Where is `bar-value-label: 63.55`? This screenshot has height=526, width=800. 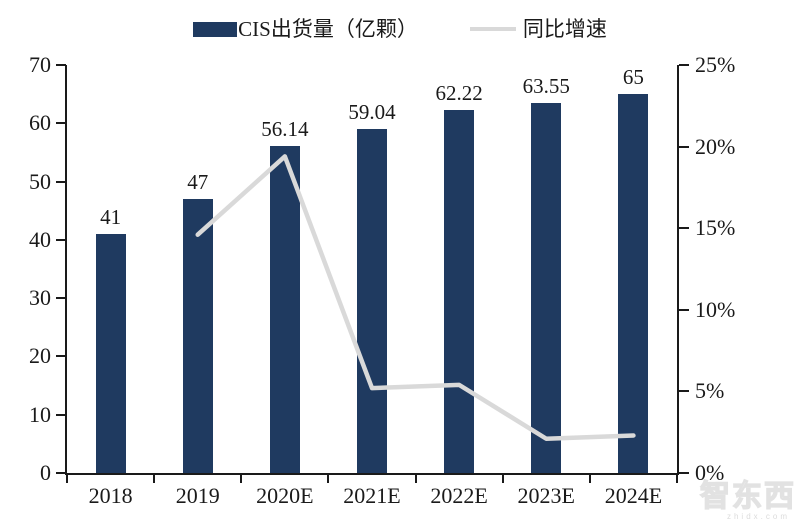 bar-value-label: 63.55 is located at coordinates (546, 85).